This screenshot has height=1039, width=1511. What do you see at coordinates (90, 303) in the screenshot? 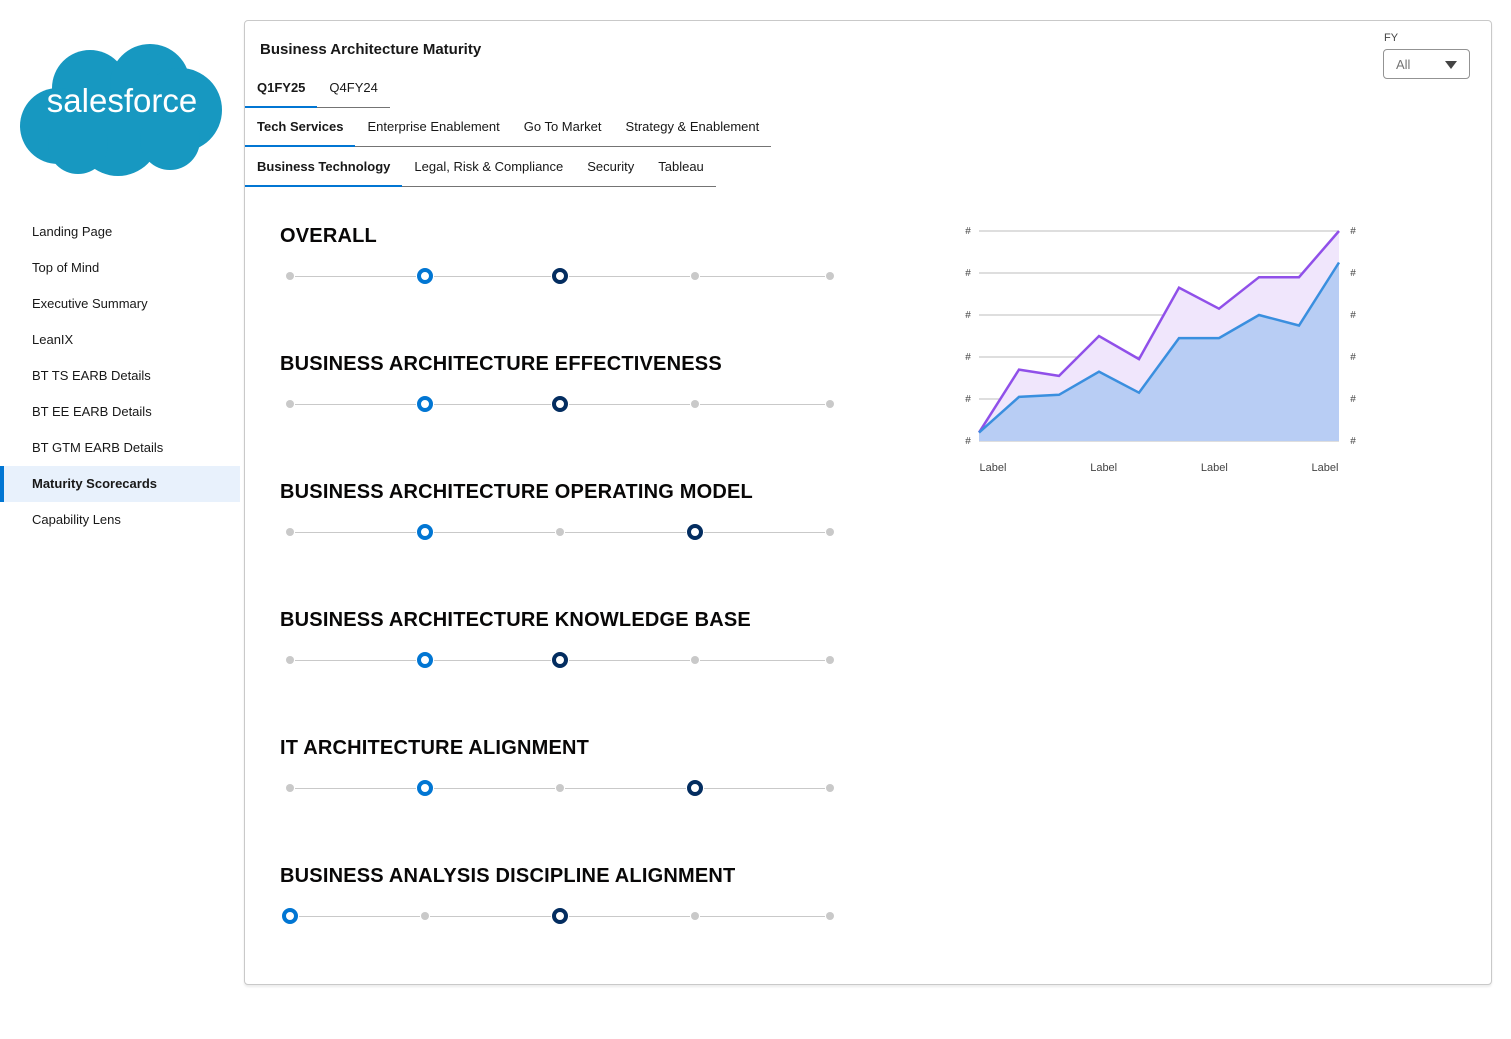
I see `sidebar-item-executive-summary: Executive Summary` at bounding box center [90, 303].